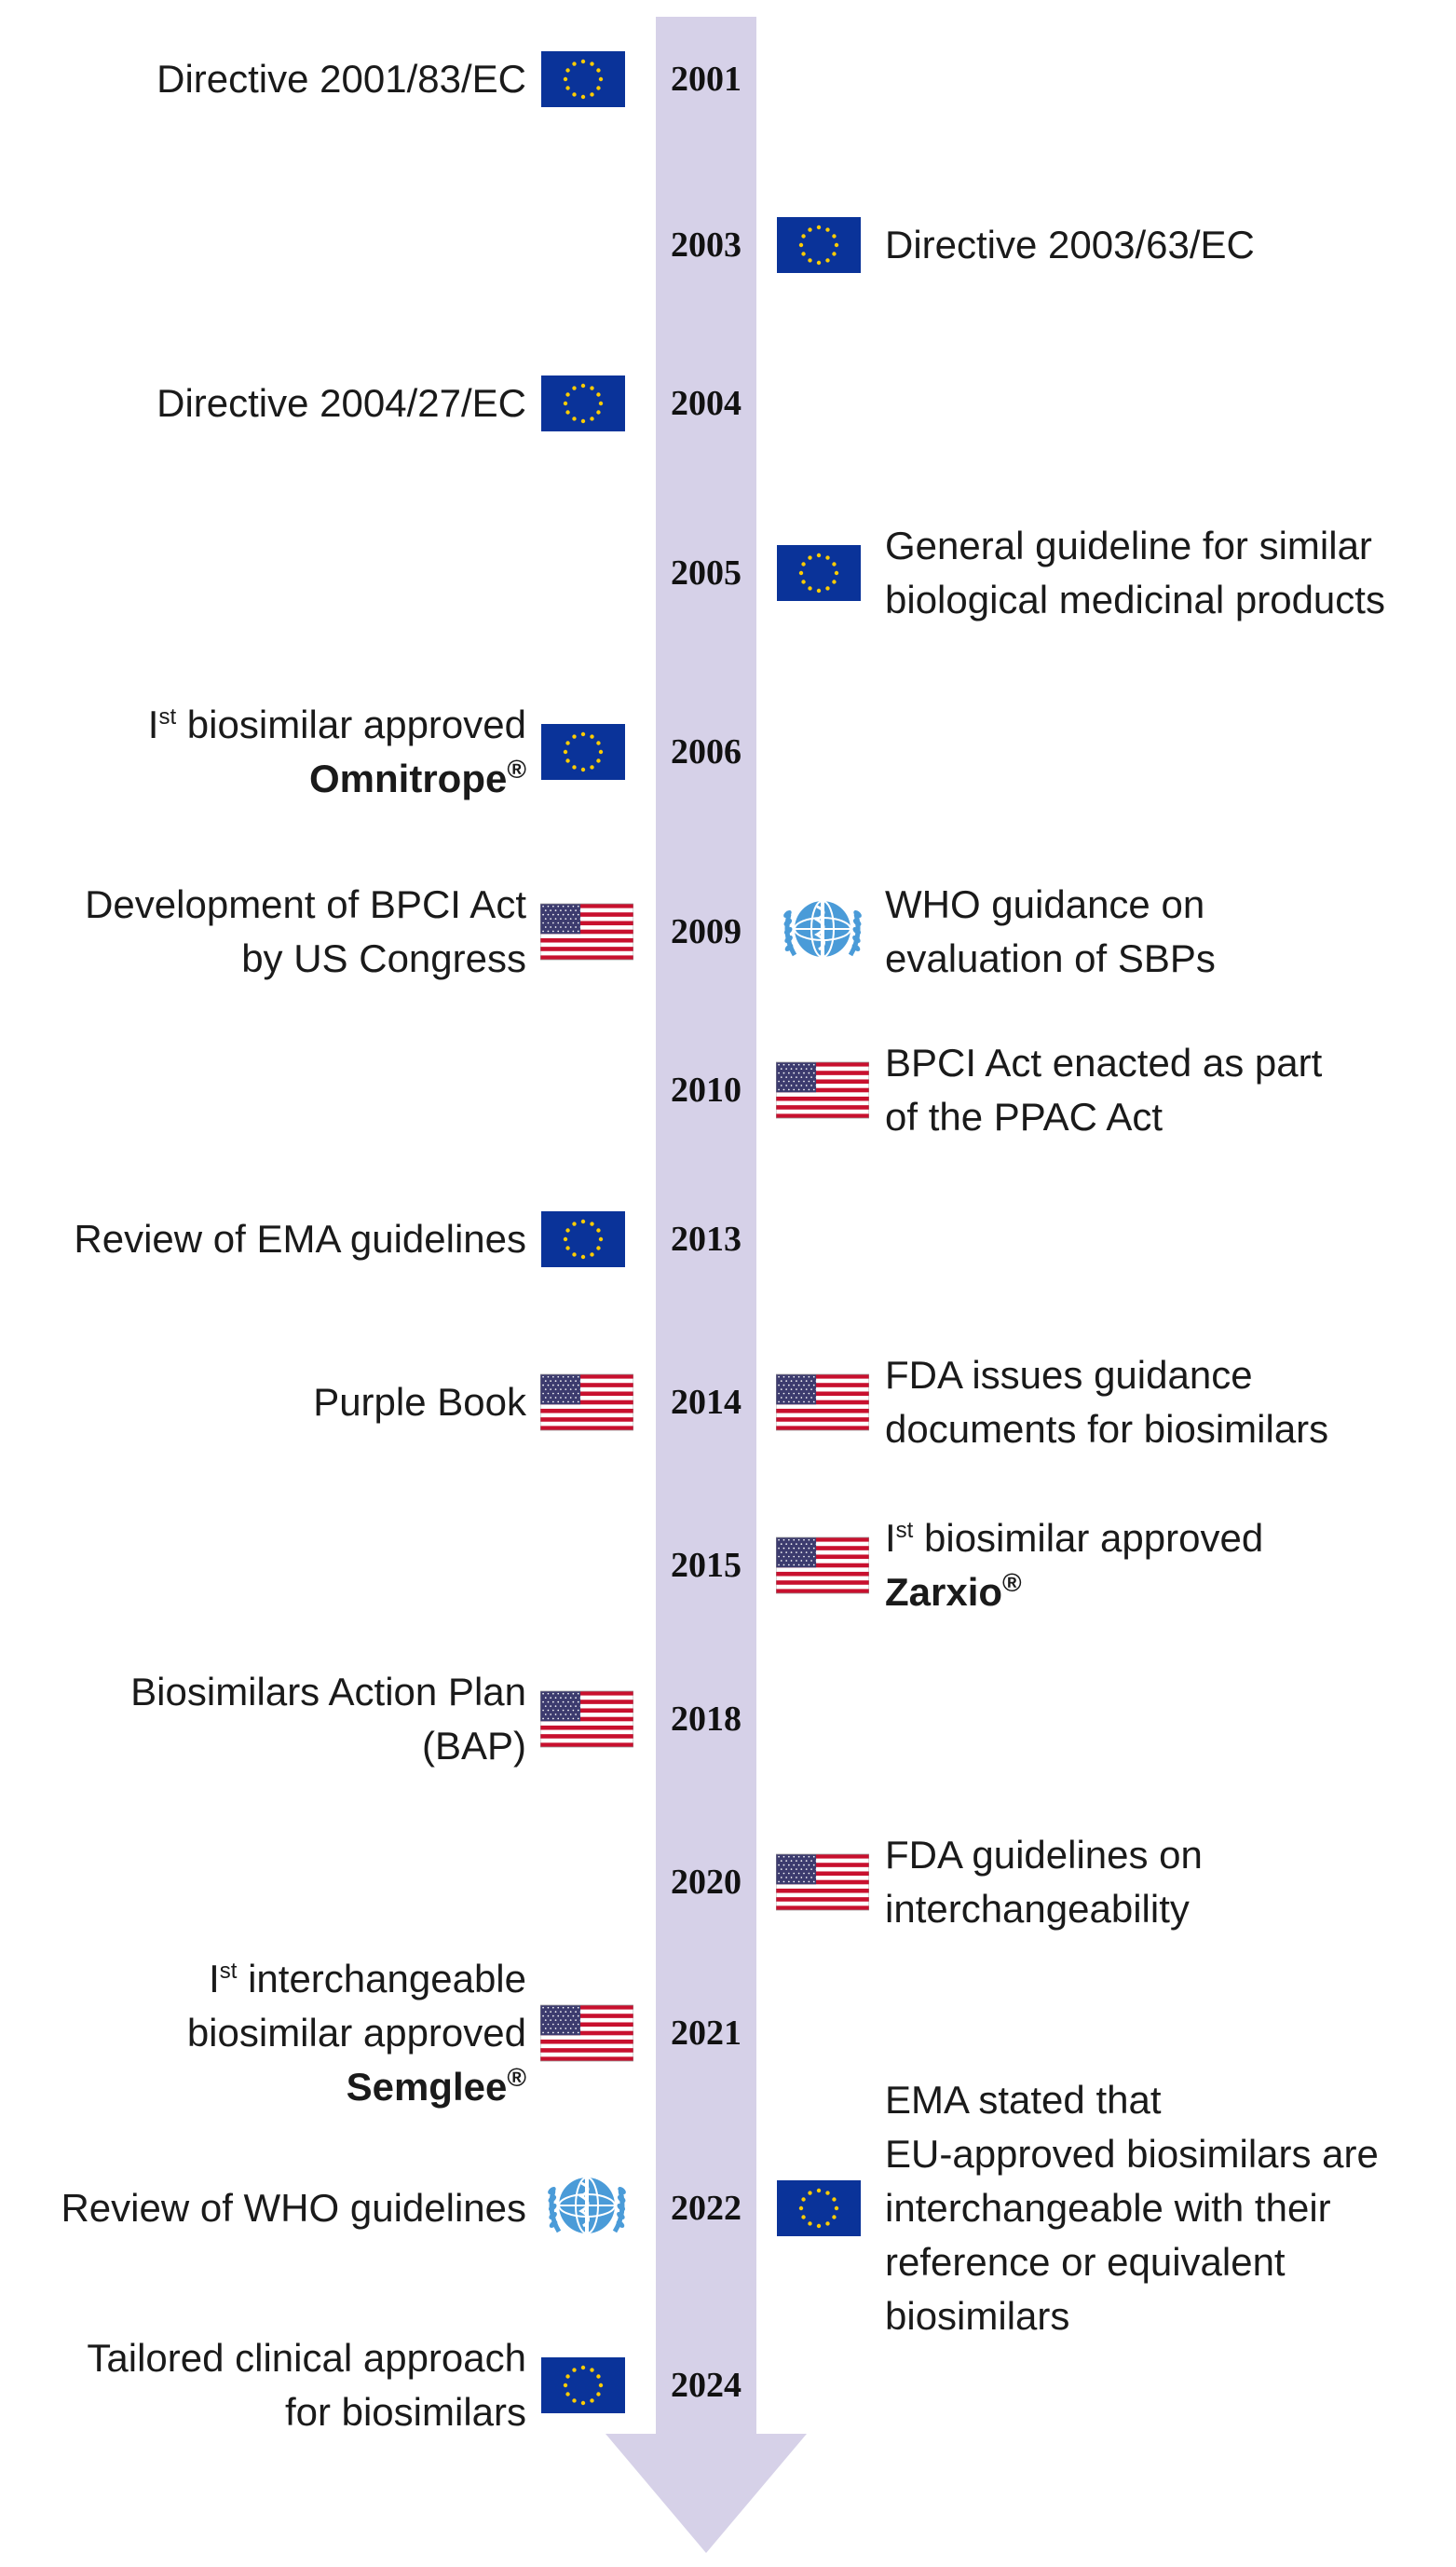  I want to click on event-2020-right: FDA guidelines on interchangeability, so click(1044, 1882).